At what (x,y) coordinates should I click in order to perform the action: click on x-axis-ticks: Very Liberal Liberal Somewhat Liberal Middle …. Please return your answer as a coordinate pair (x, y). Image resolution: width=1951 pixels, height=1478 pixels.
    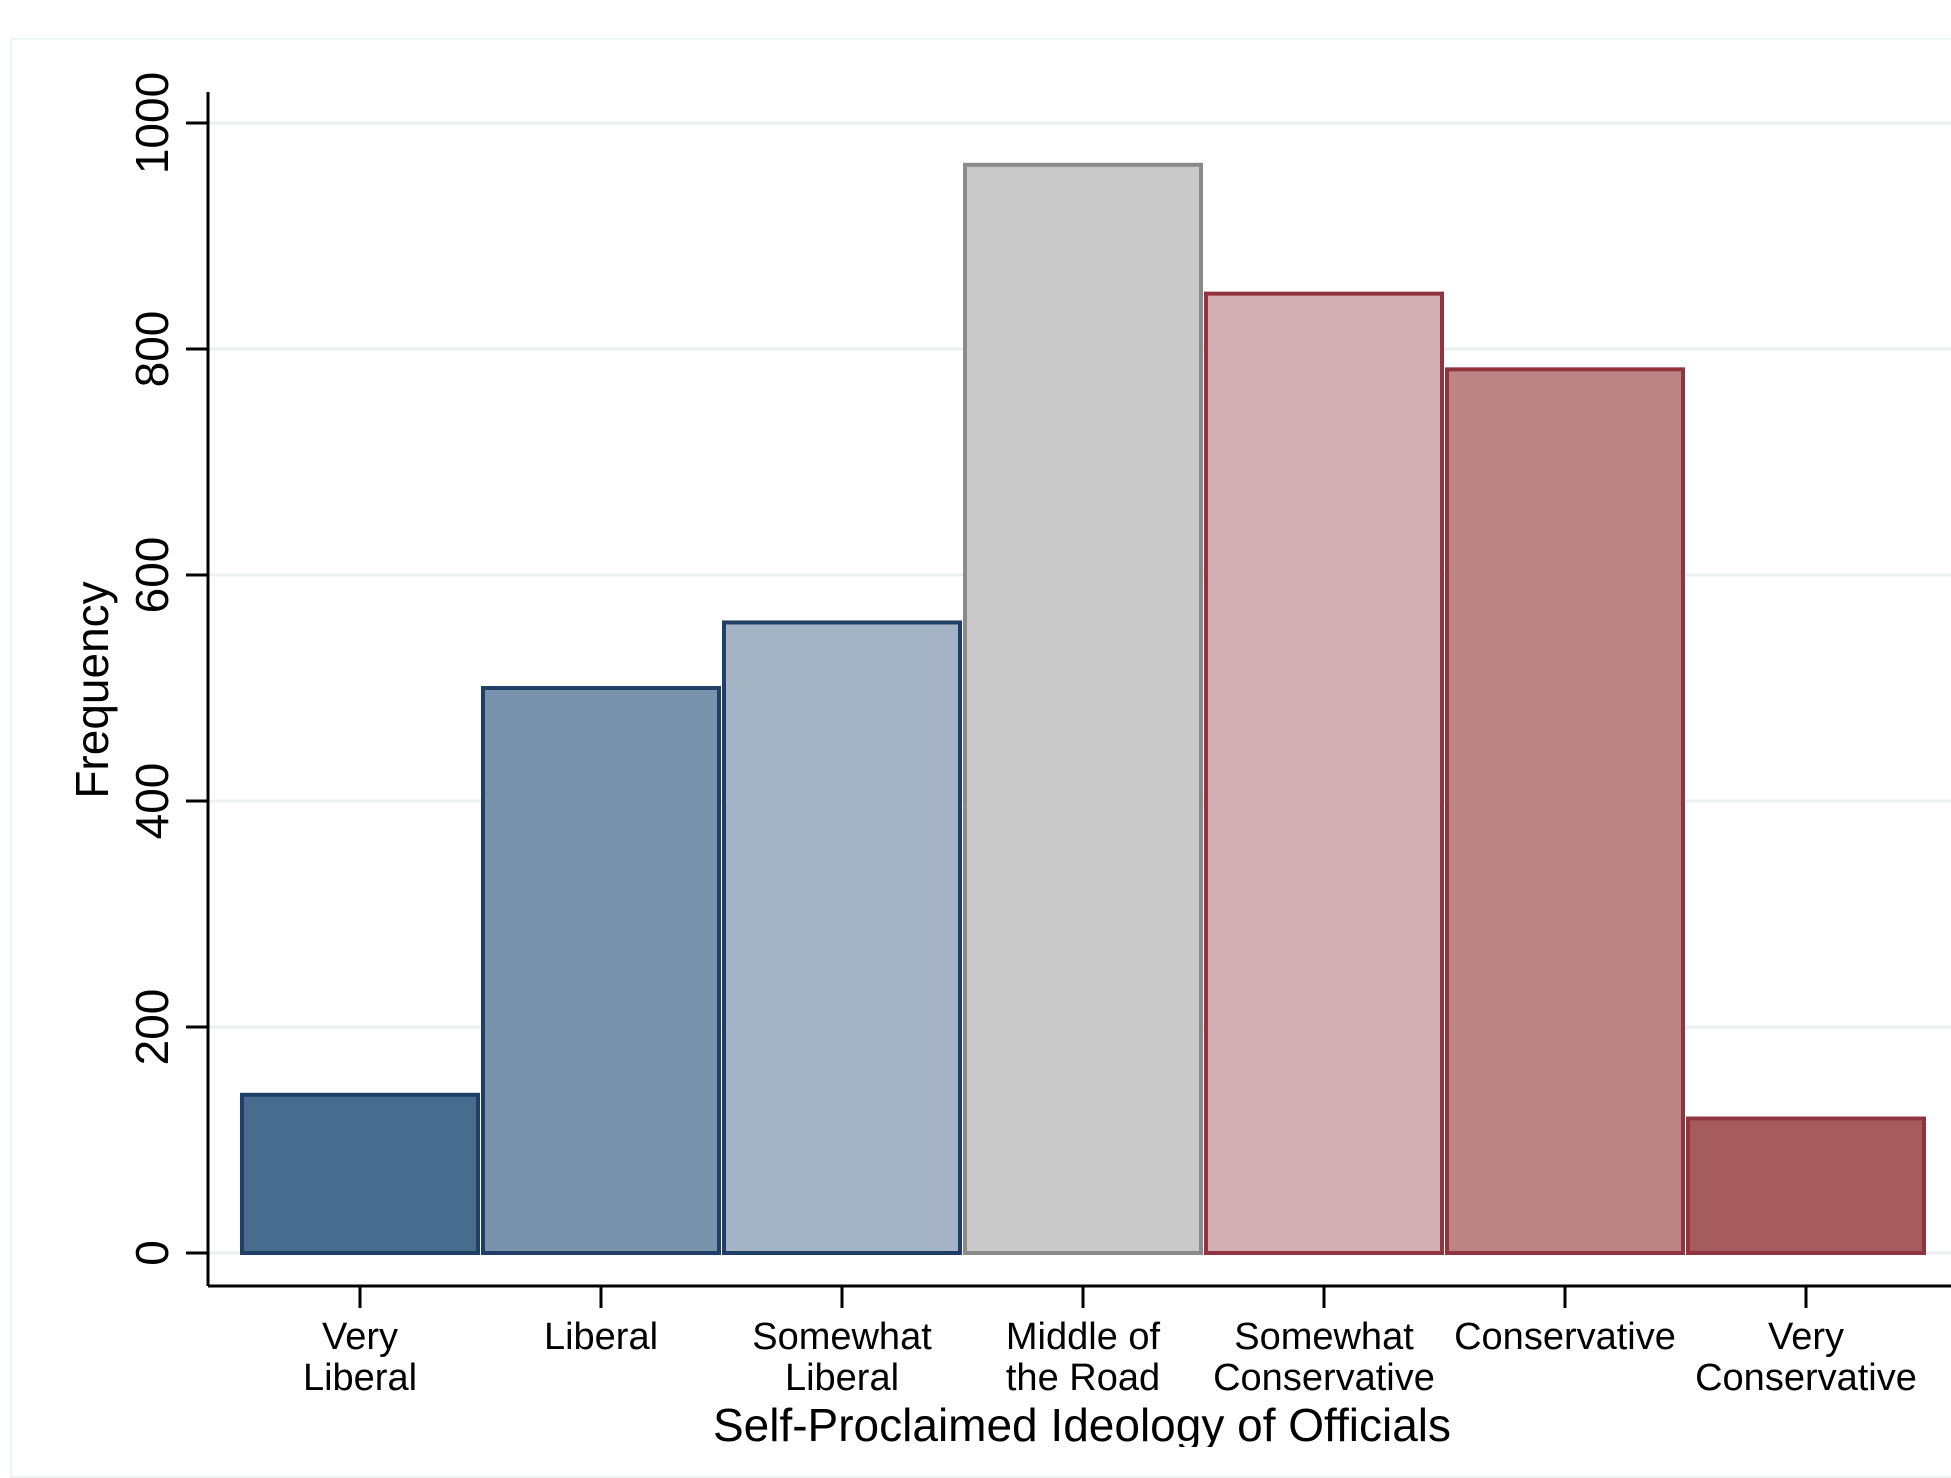
    Looking at the image, I should click on (1110, 1342).